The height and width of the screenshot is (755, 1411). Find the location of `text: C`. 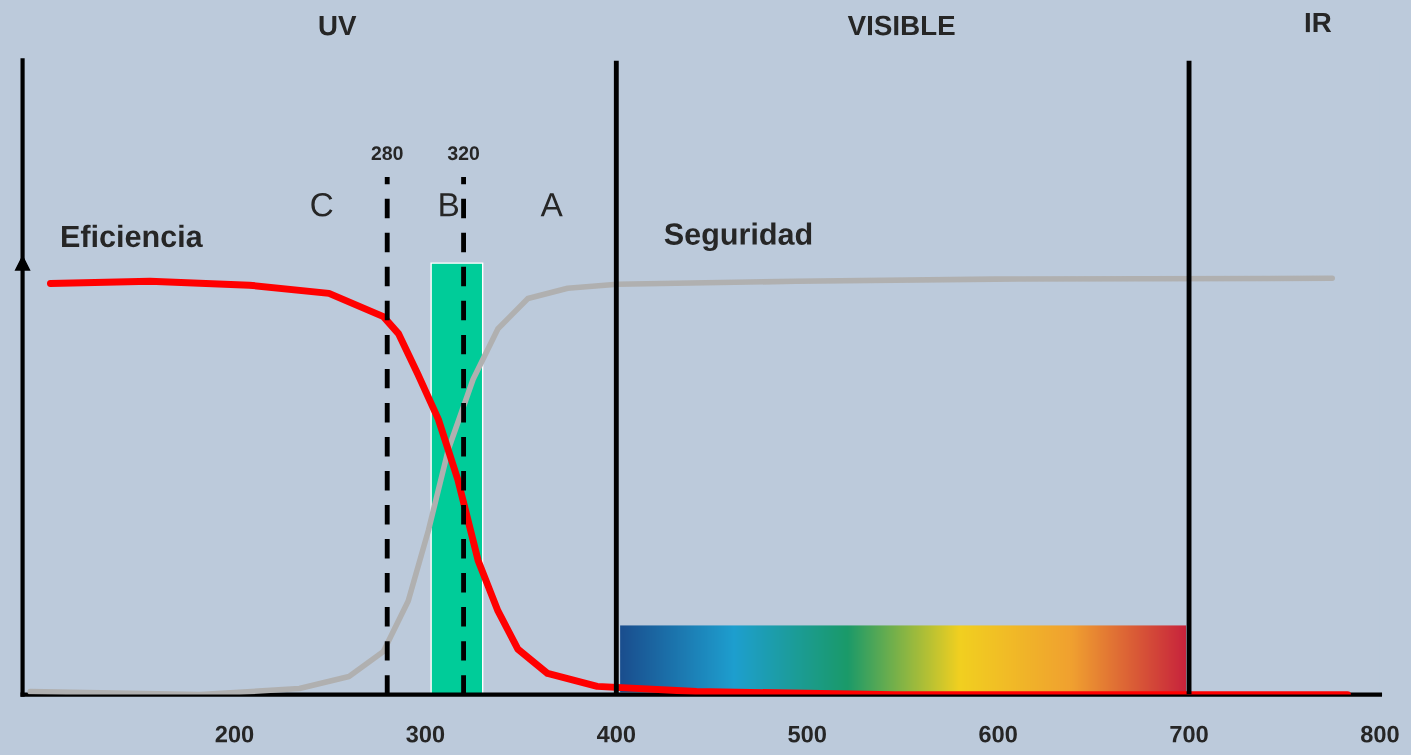

text: C is located at coordinates (322, 204).